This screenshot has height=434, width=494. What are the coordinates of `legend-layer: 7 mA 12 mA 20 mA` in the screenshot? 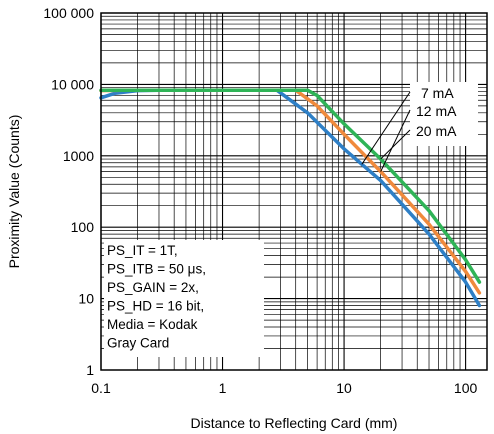 It's located at (419, 127).